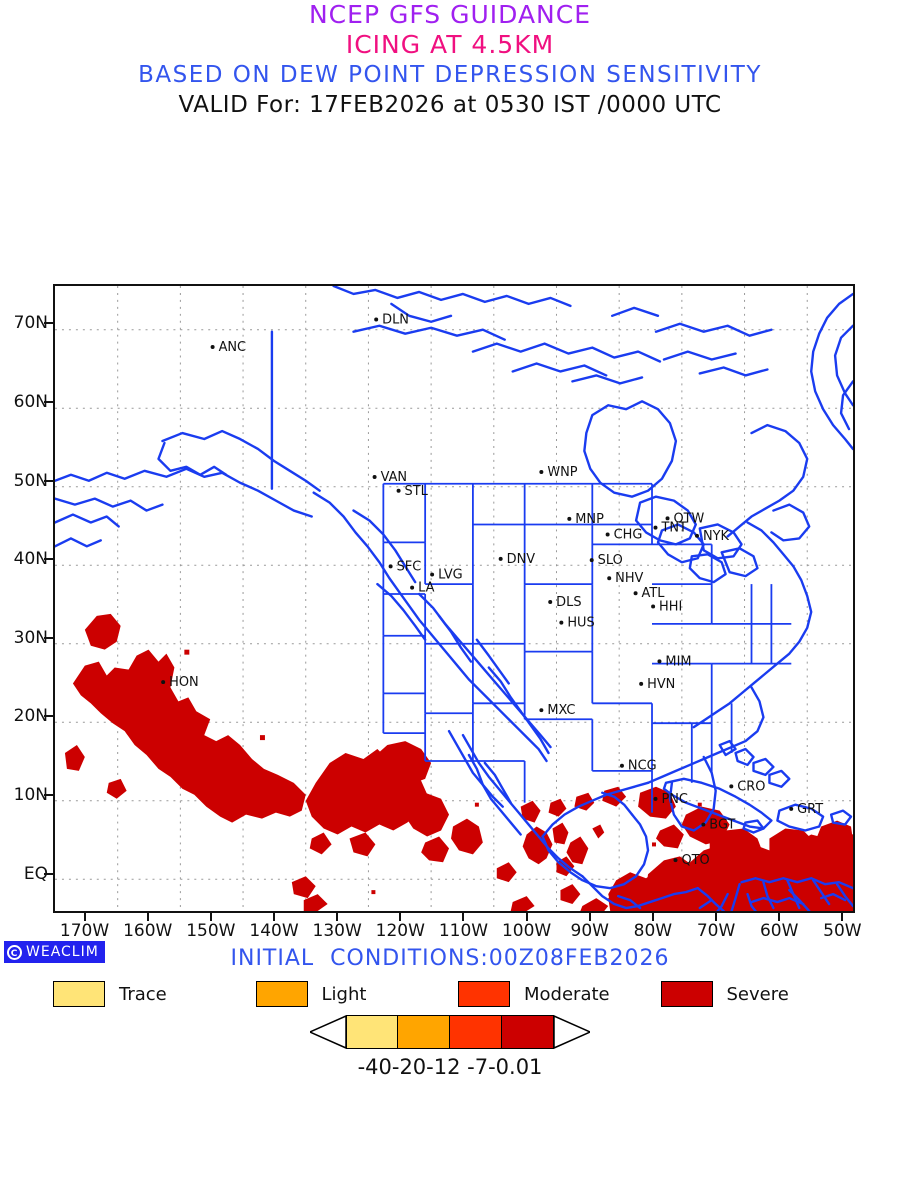 The height and width of the screenshot is (1200, 900). What do you see at coordinates (409, 566) in the screenshot?
I see `map-city-label: SFC` at bounding box center [409, 566].